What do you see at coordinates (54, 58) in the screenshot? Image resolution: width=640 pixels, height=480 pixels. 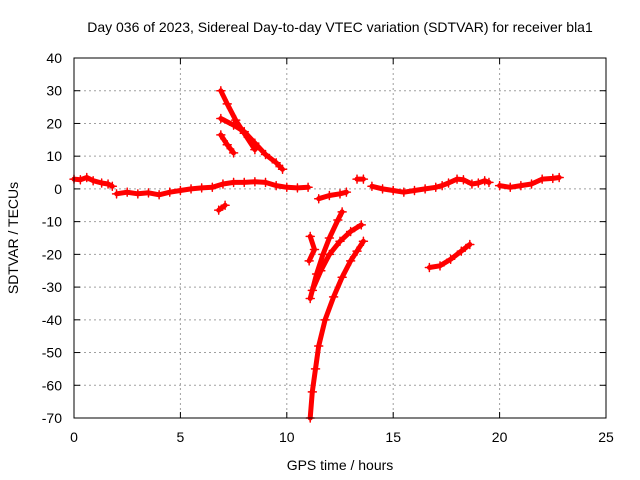 I see `y-tick-label: 40` at bounding box center [54, 58].